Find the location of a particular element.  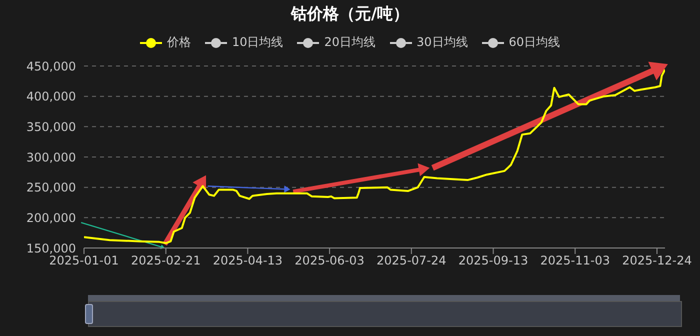

y-tick-label: 250,000 is located at coordinates (51, 187).